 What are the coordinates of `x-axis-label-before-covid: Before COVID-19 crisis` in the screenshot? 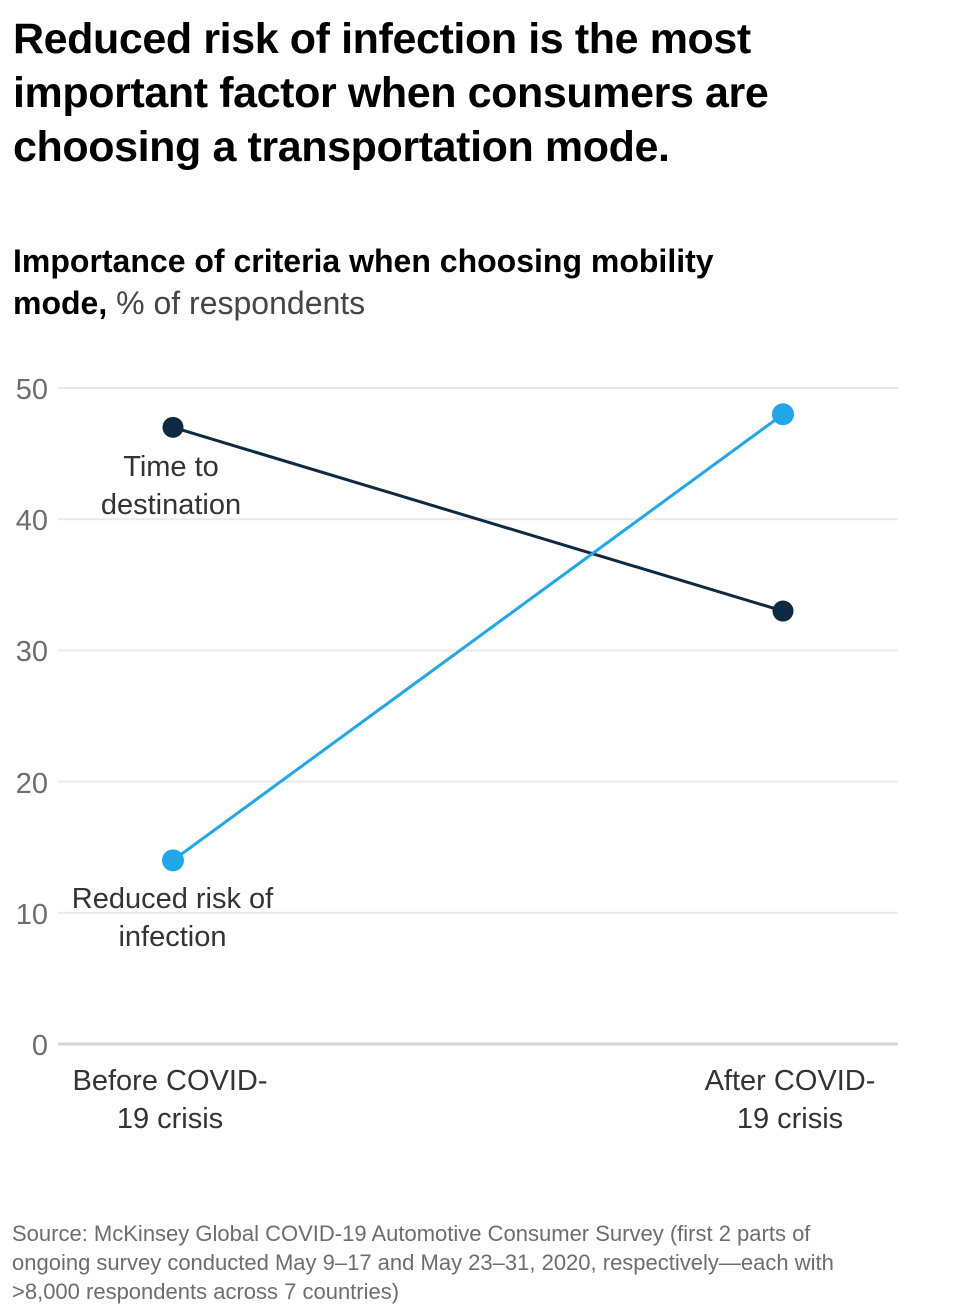 It's located at (170, 1100).